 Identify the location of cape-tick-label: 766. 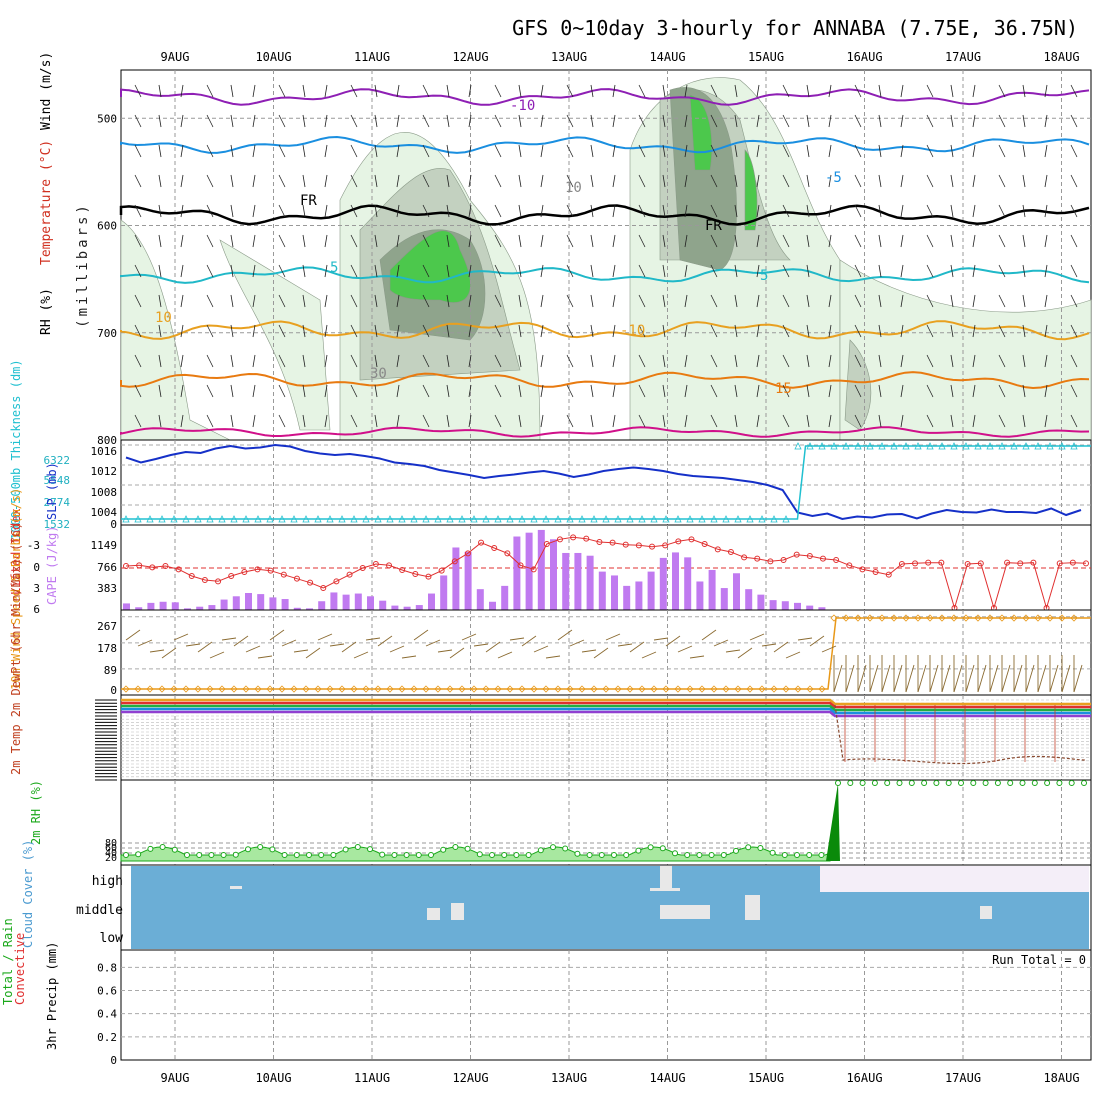
(107, 567).